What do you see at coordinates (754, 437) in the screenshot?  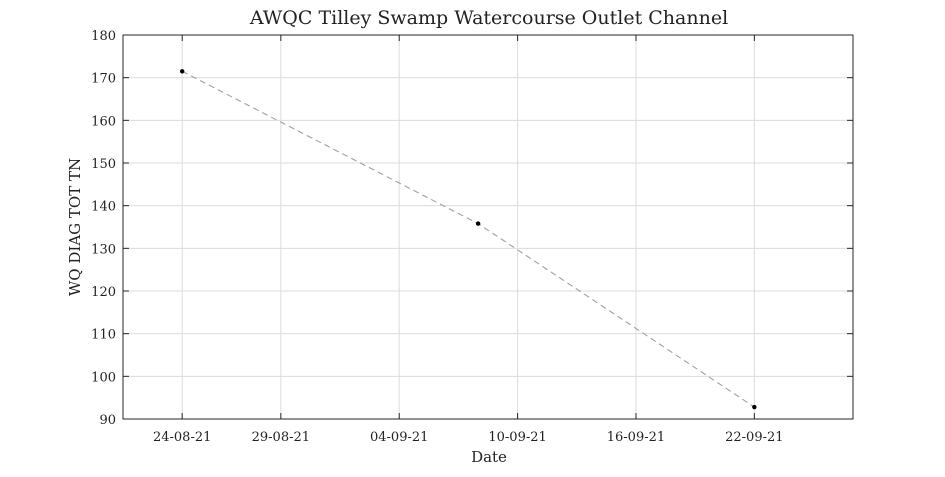 I see `x-tick-label: 22-09-21` at bounding box center [754, 437].